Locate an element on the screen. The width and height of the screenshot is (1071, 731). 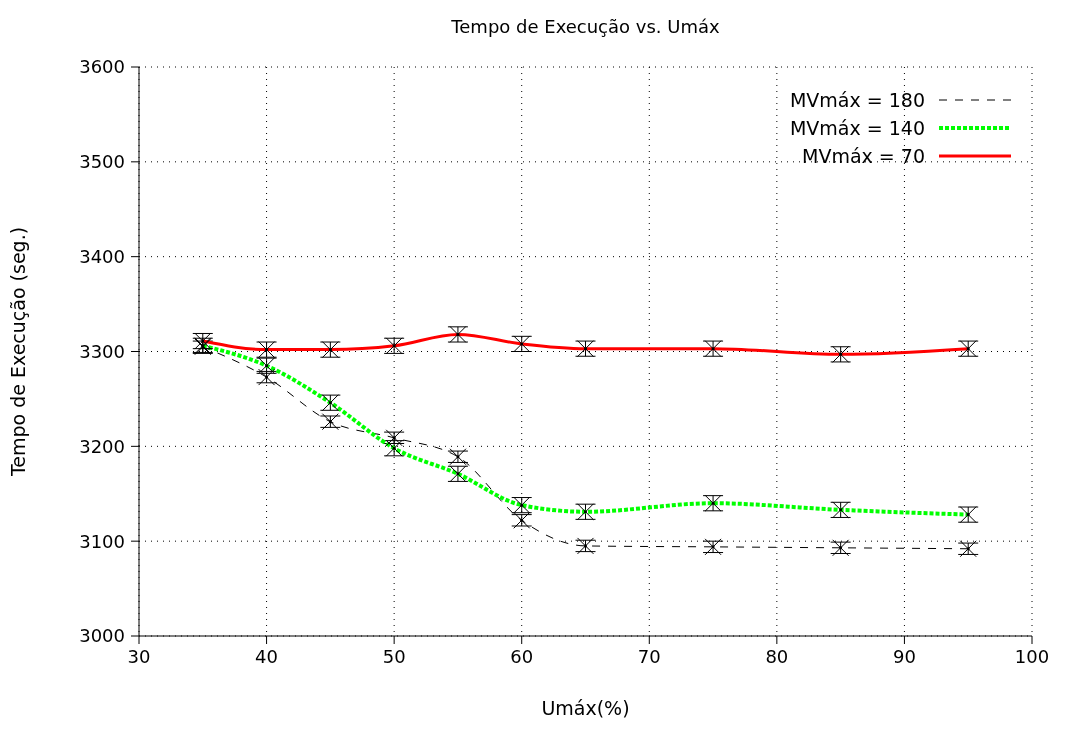
x-tick-label: 60 is located at coordinates (522, 656).